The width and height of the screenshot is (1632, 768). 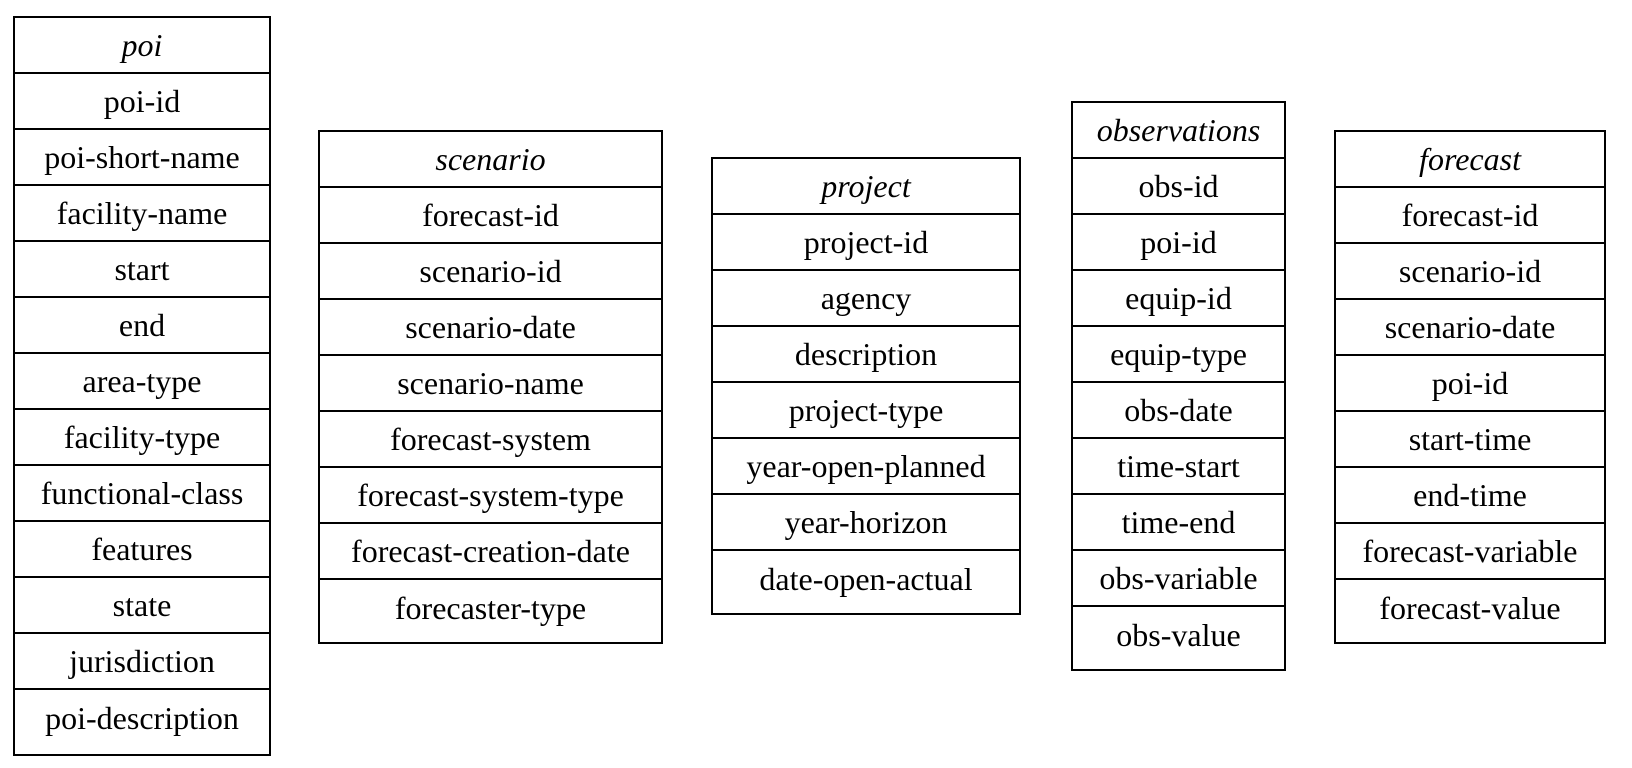 What do you see at coordinates (1470, 440) in the screenshot?
I see `entity-field: start-time` at bounding box center [1470, 440].